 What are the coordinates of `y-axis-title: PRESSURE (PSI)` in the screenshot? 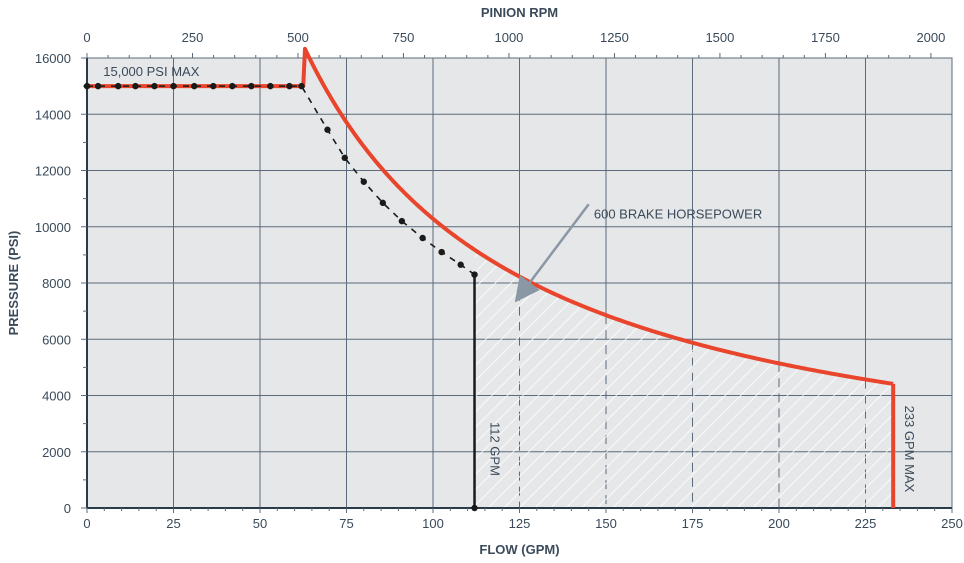 It's located at (13, 283).